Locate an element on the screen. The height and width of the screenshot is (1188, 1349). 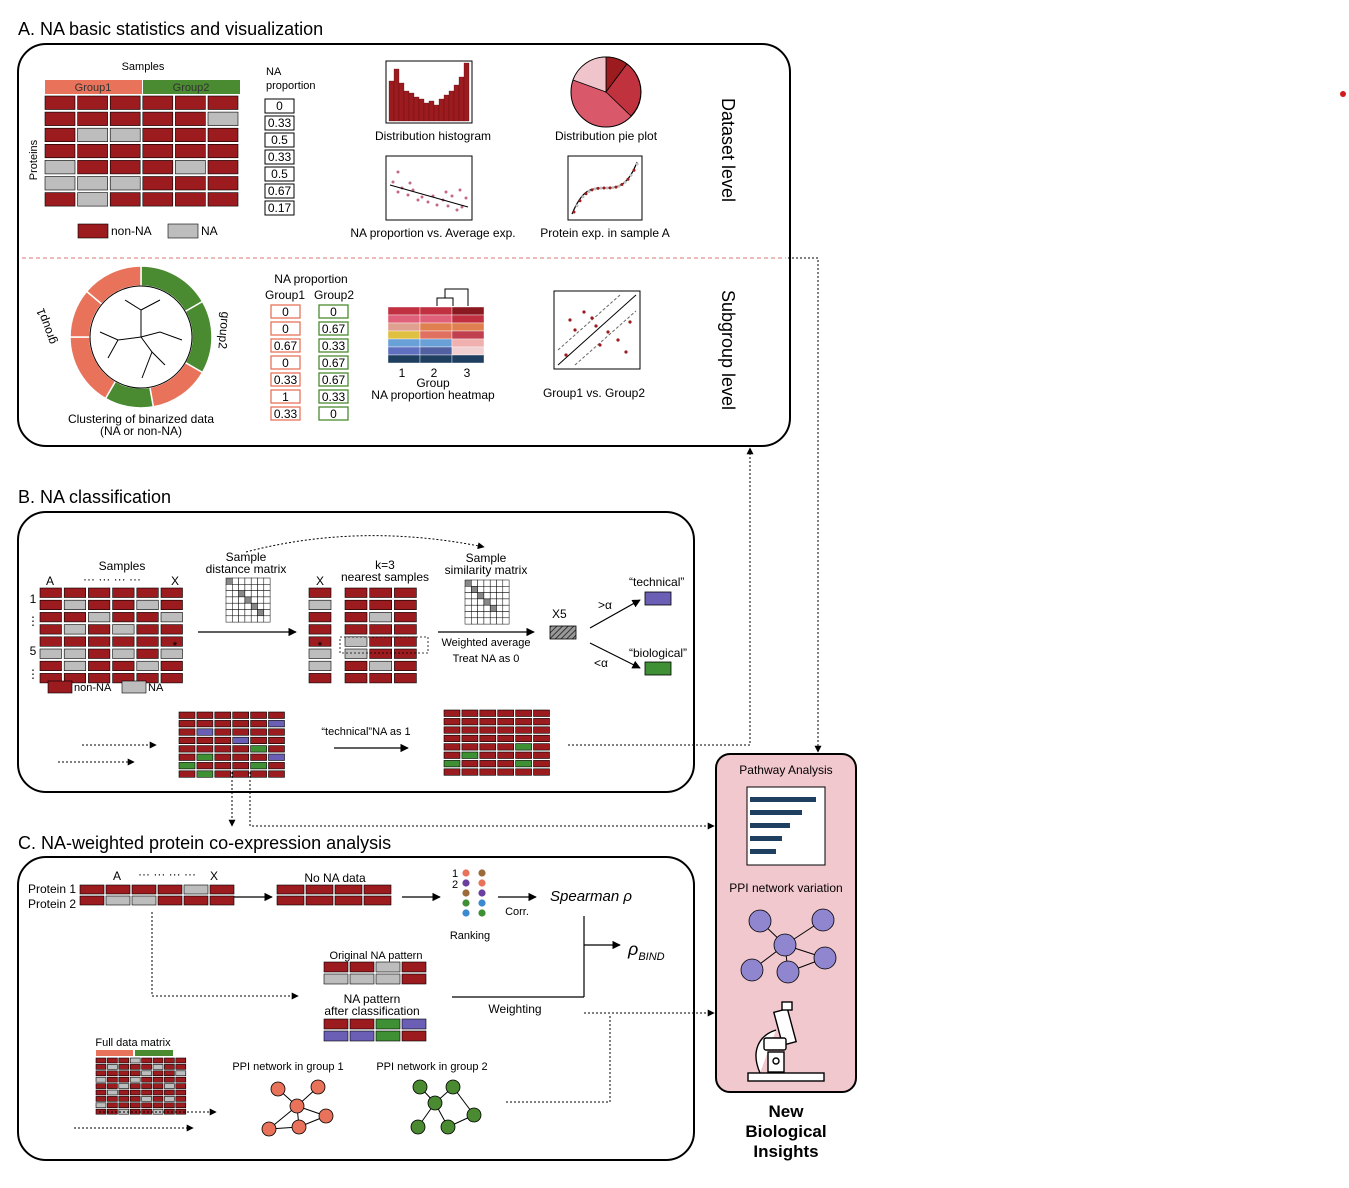
a-proportion-value: 0.33 is located at coordinates (280, 123).